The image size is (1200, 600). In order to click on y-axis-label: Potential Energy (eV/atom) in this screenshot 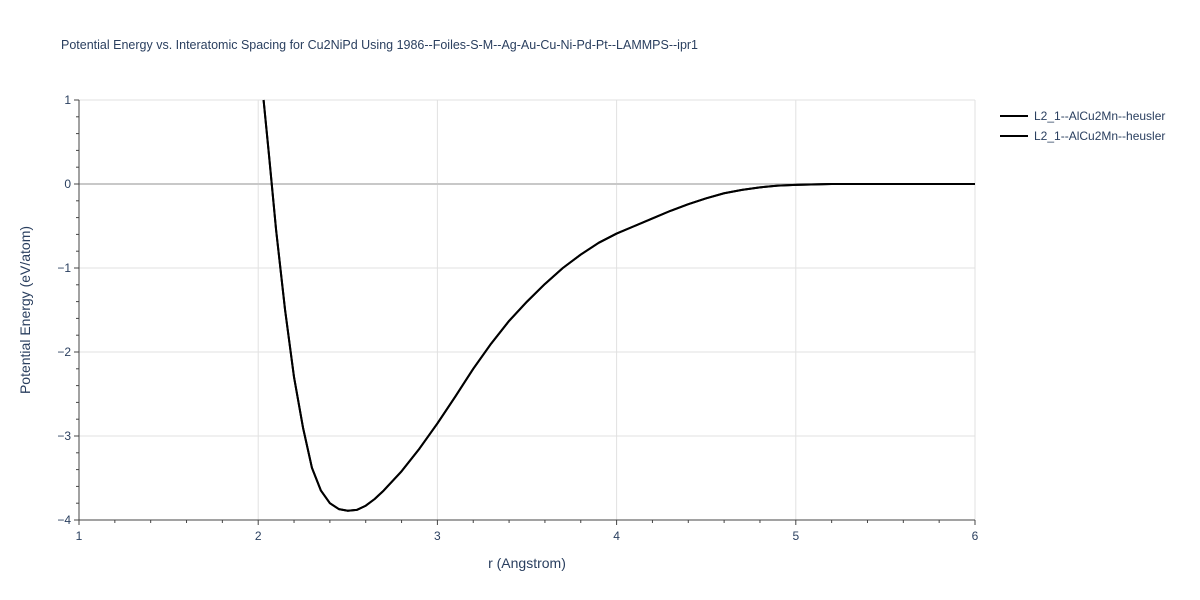, I will do `click(25, 310)`.